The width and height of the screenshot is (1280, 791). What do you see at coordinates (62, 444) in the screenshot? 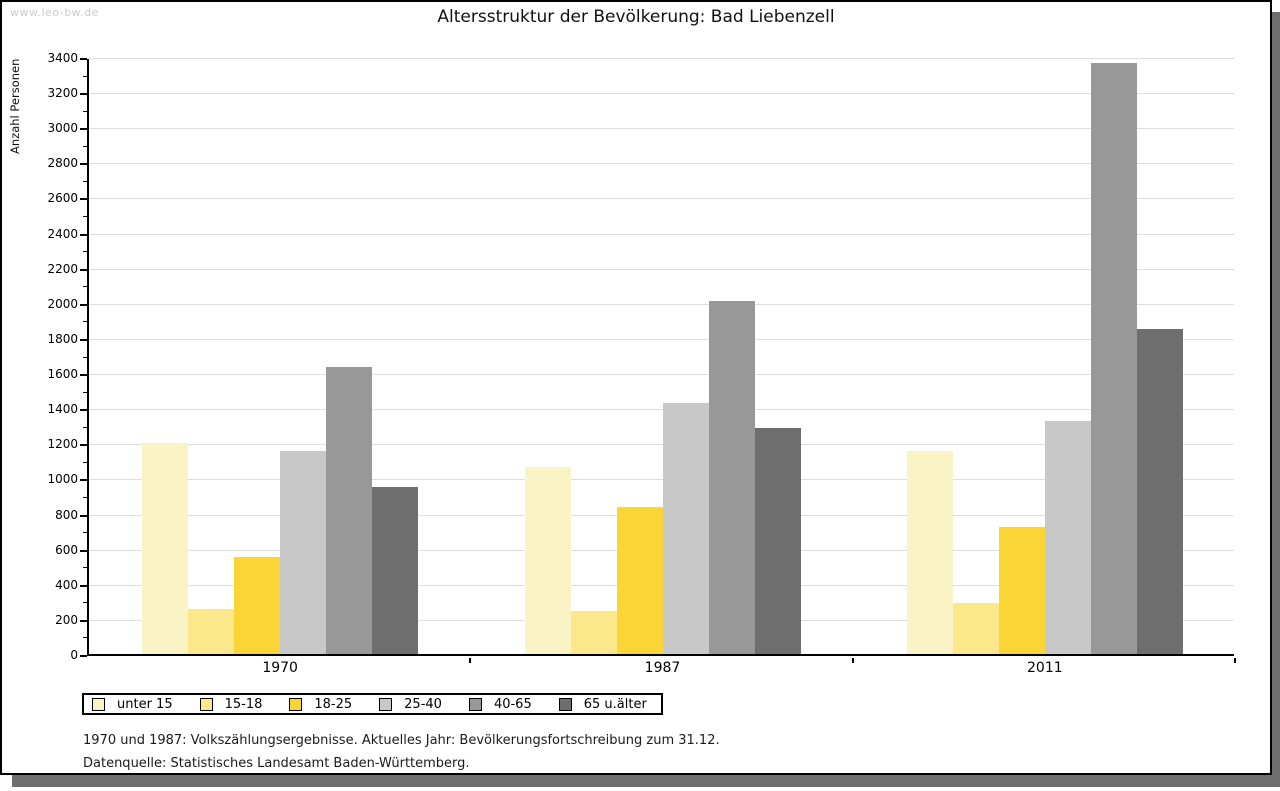
I see `y-tick-label: 1200` at bounding box center [62, 444].